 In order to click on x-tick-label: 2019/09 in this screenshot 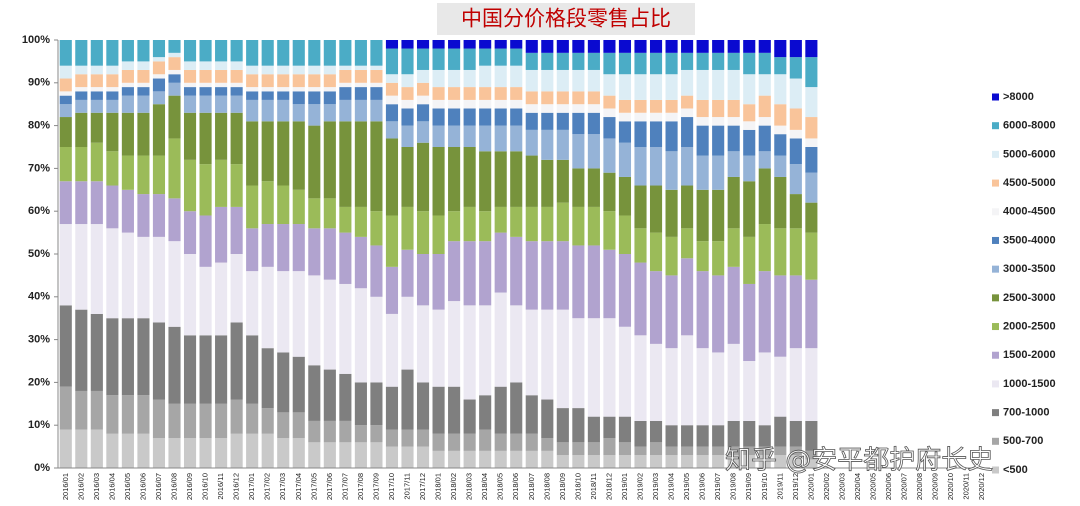, I will do `click(748, 486)`.